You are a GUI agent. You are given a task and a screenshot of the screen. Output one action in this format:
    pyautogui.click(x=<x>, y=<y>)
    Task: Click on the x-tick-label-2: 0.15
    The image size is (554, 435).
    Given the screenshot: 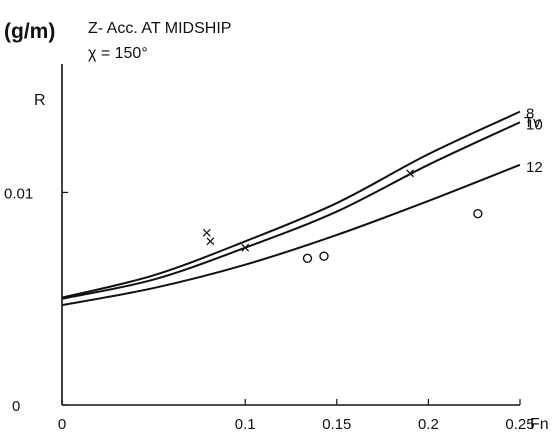 What is the action you would take?
    pyautogui.click(x=336, y=424)
    